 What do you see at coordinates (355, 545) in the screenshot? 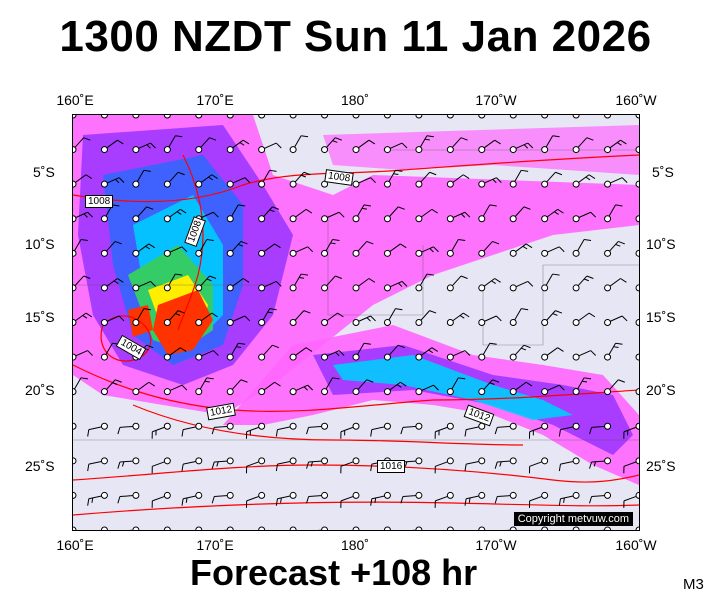
I see `lon-label-bottom-180: 180˚` at bounding box center [355, 545].